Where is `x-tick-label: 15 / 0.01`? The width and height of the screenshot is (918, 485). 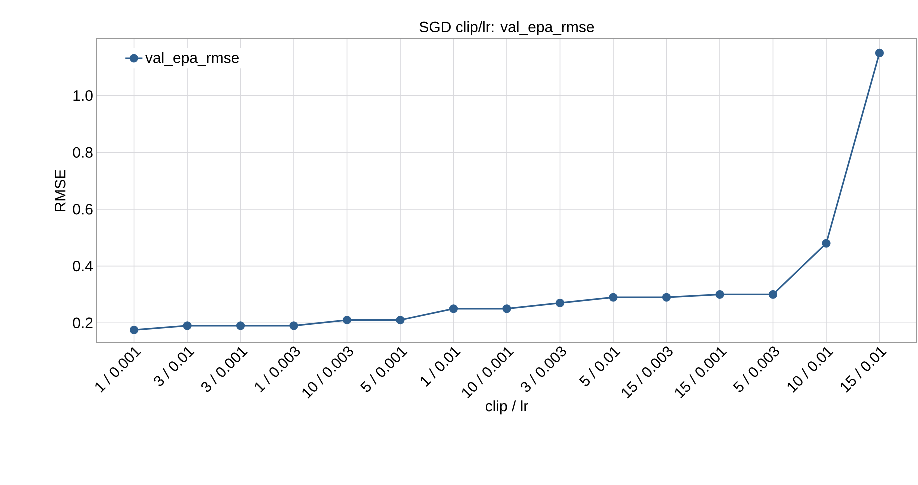 x-tick-label: 15 / 0.01 is located at coordinates (864, 370).